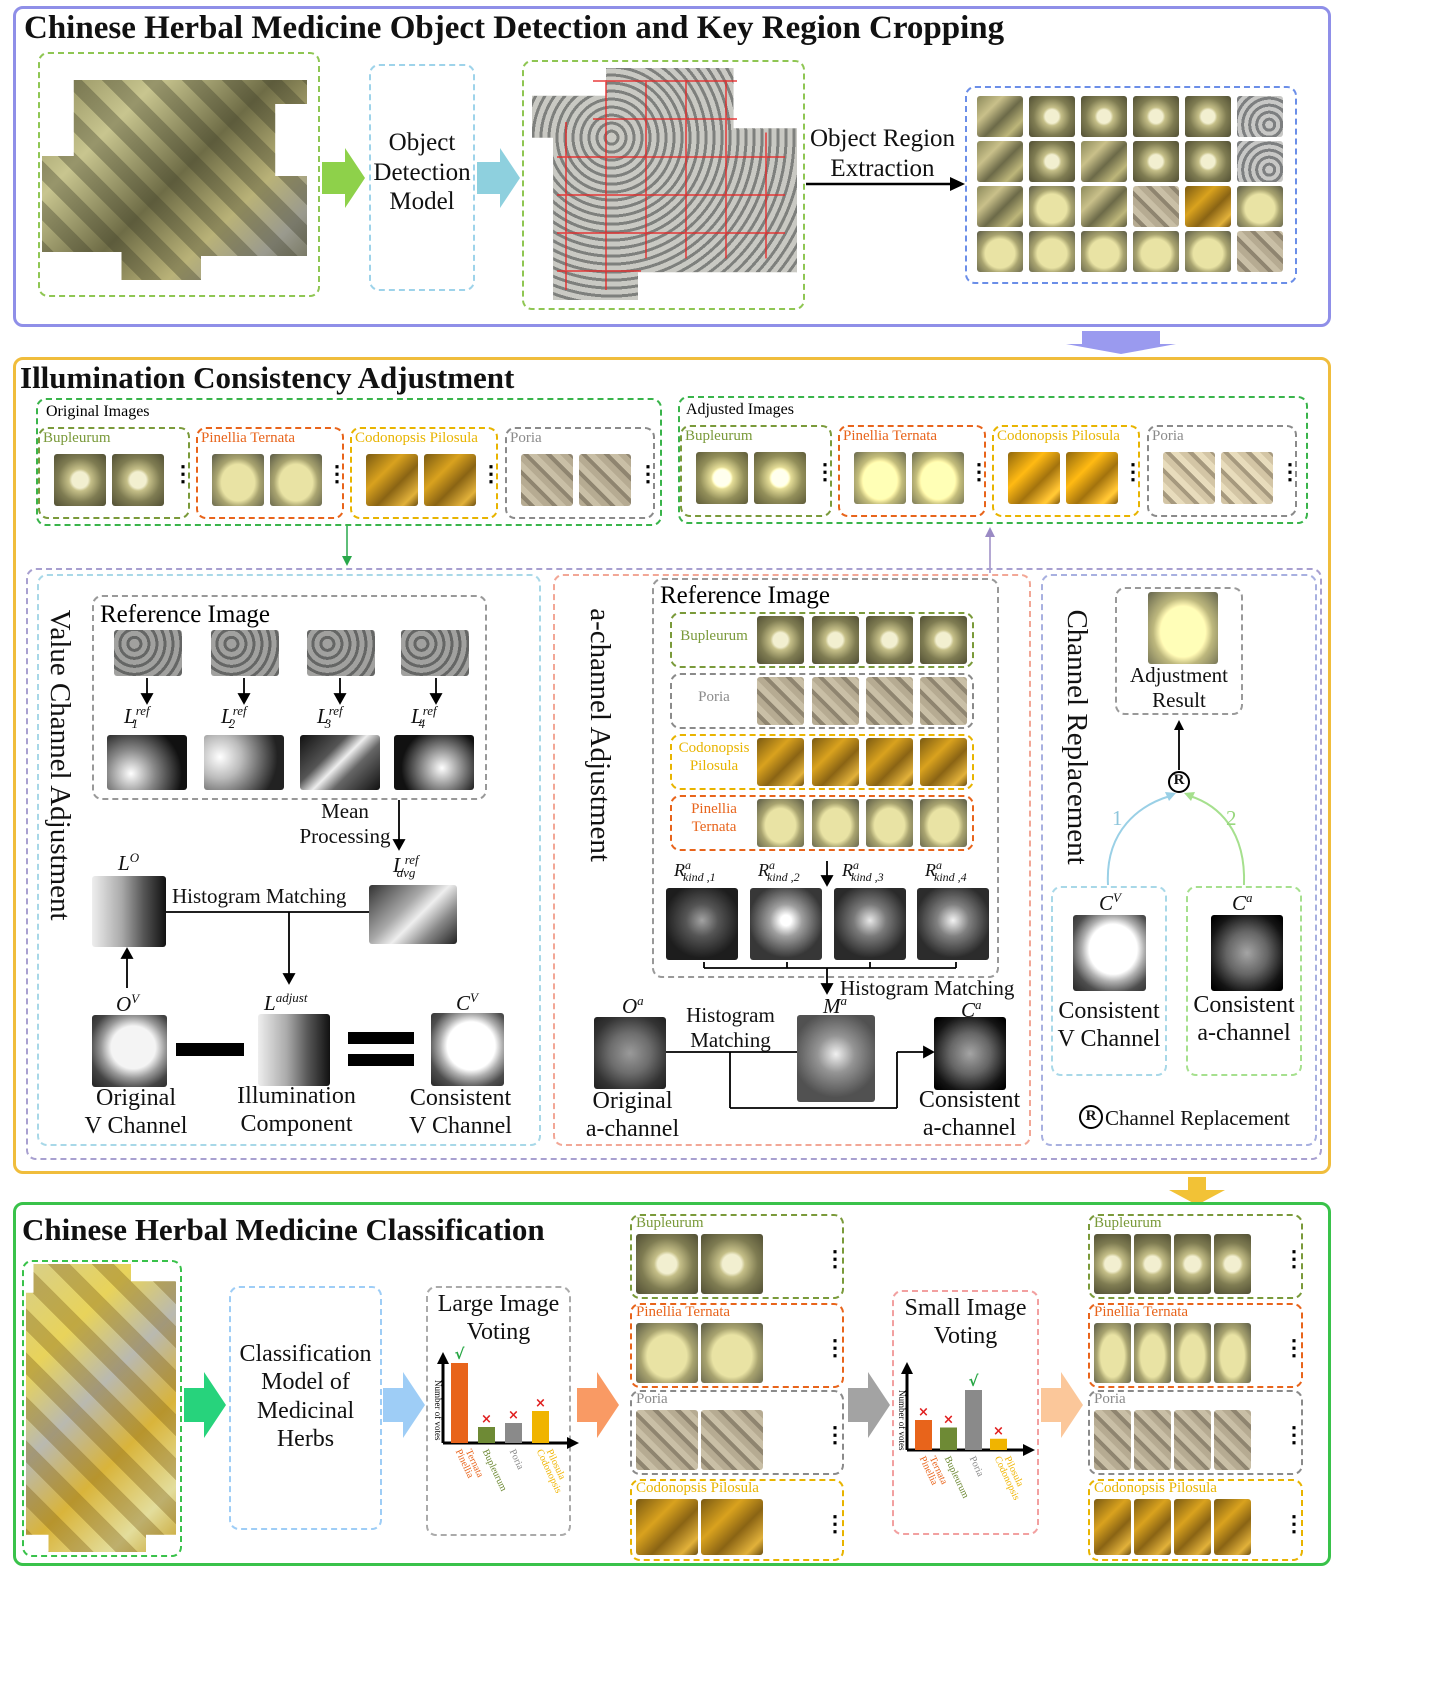  I want to click on a-kind-label: Poria, so click(714, 697).